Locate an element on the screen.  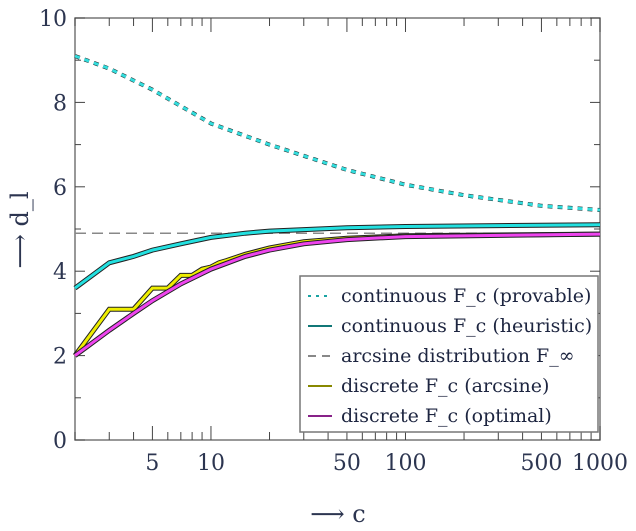
x-tick-label: 5 is located at coordinates (152, 463).